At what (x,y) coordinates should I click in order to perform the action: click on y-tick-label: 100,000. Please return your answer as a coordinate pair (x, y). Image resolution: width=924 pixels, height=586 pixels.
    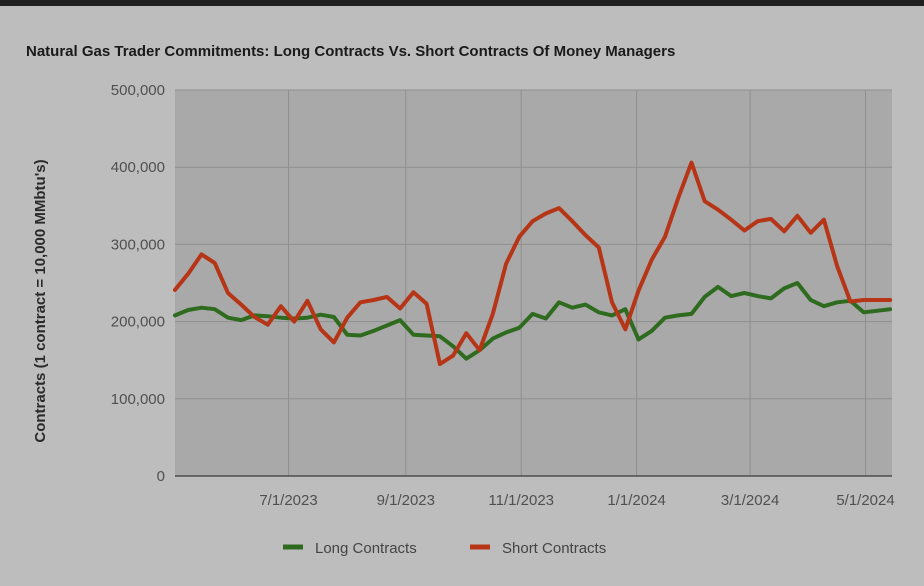
    Looking at the image, I should click on (138, 399).